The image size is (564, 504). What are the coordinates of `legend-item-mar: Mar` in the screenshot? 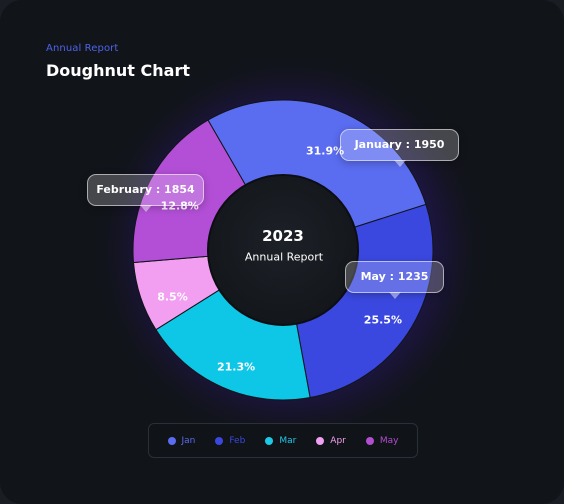 It's located at (280, 441).